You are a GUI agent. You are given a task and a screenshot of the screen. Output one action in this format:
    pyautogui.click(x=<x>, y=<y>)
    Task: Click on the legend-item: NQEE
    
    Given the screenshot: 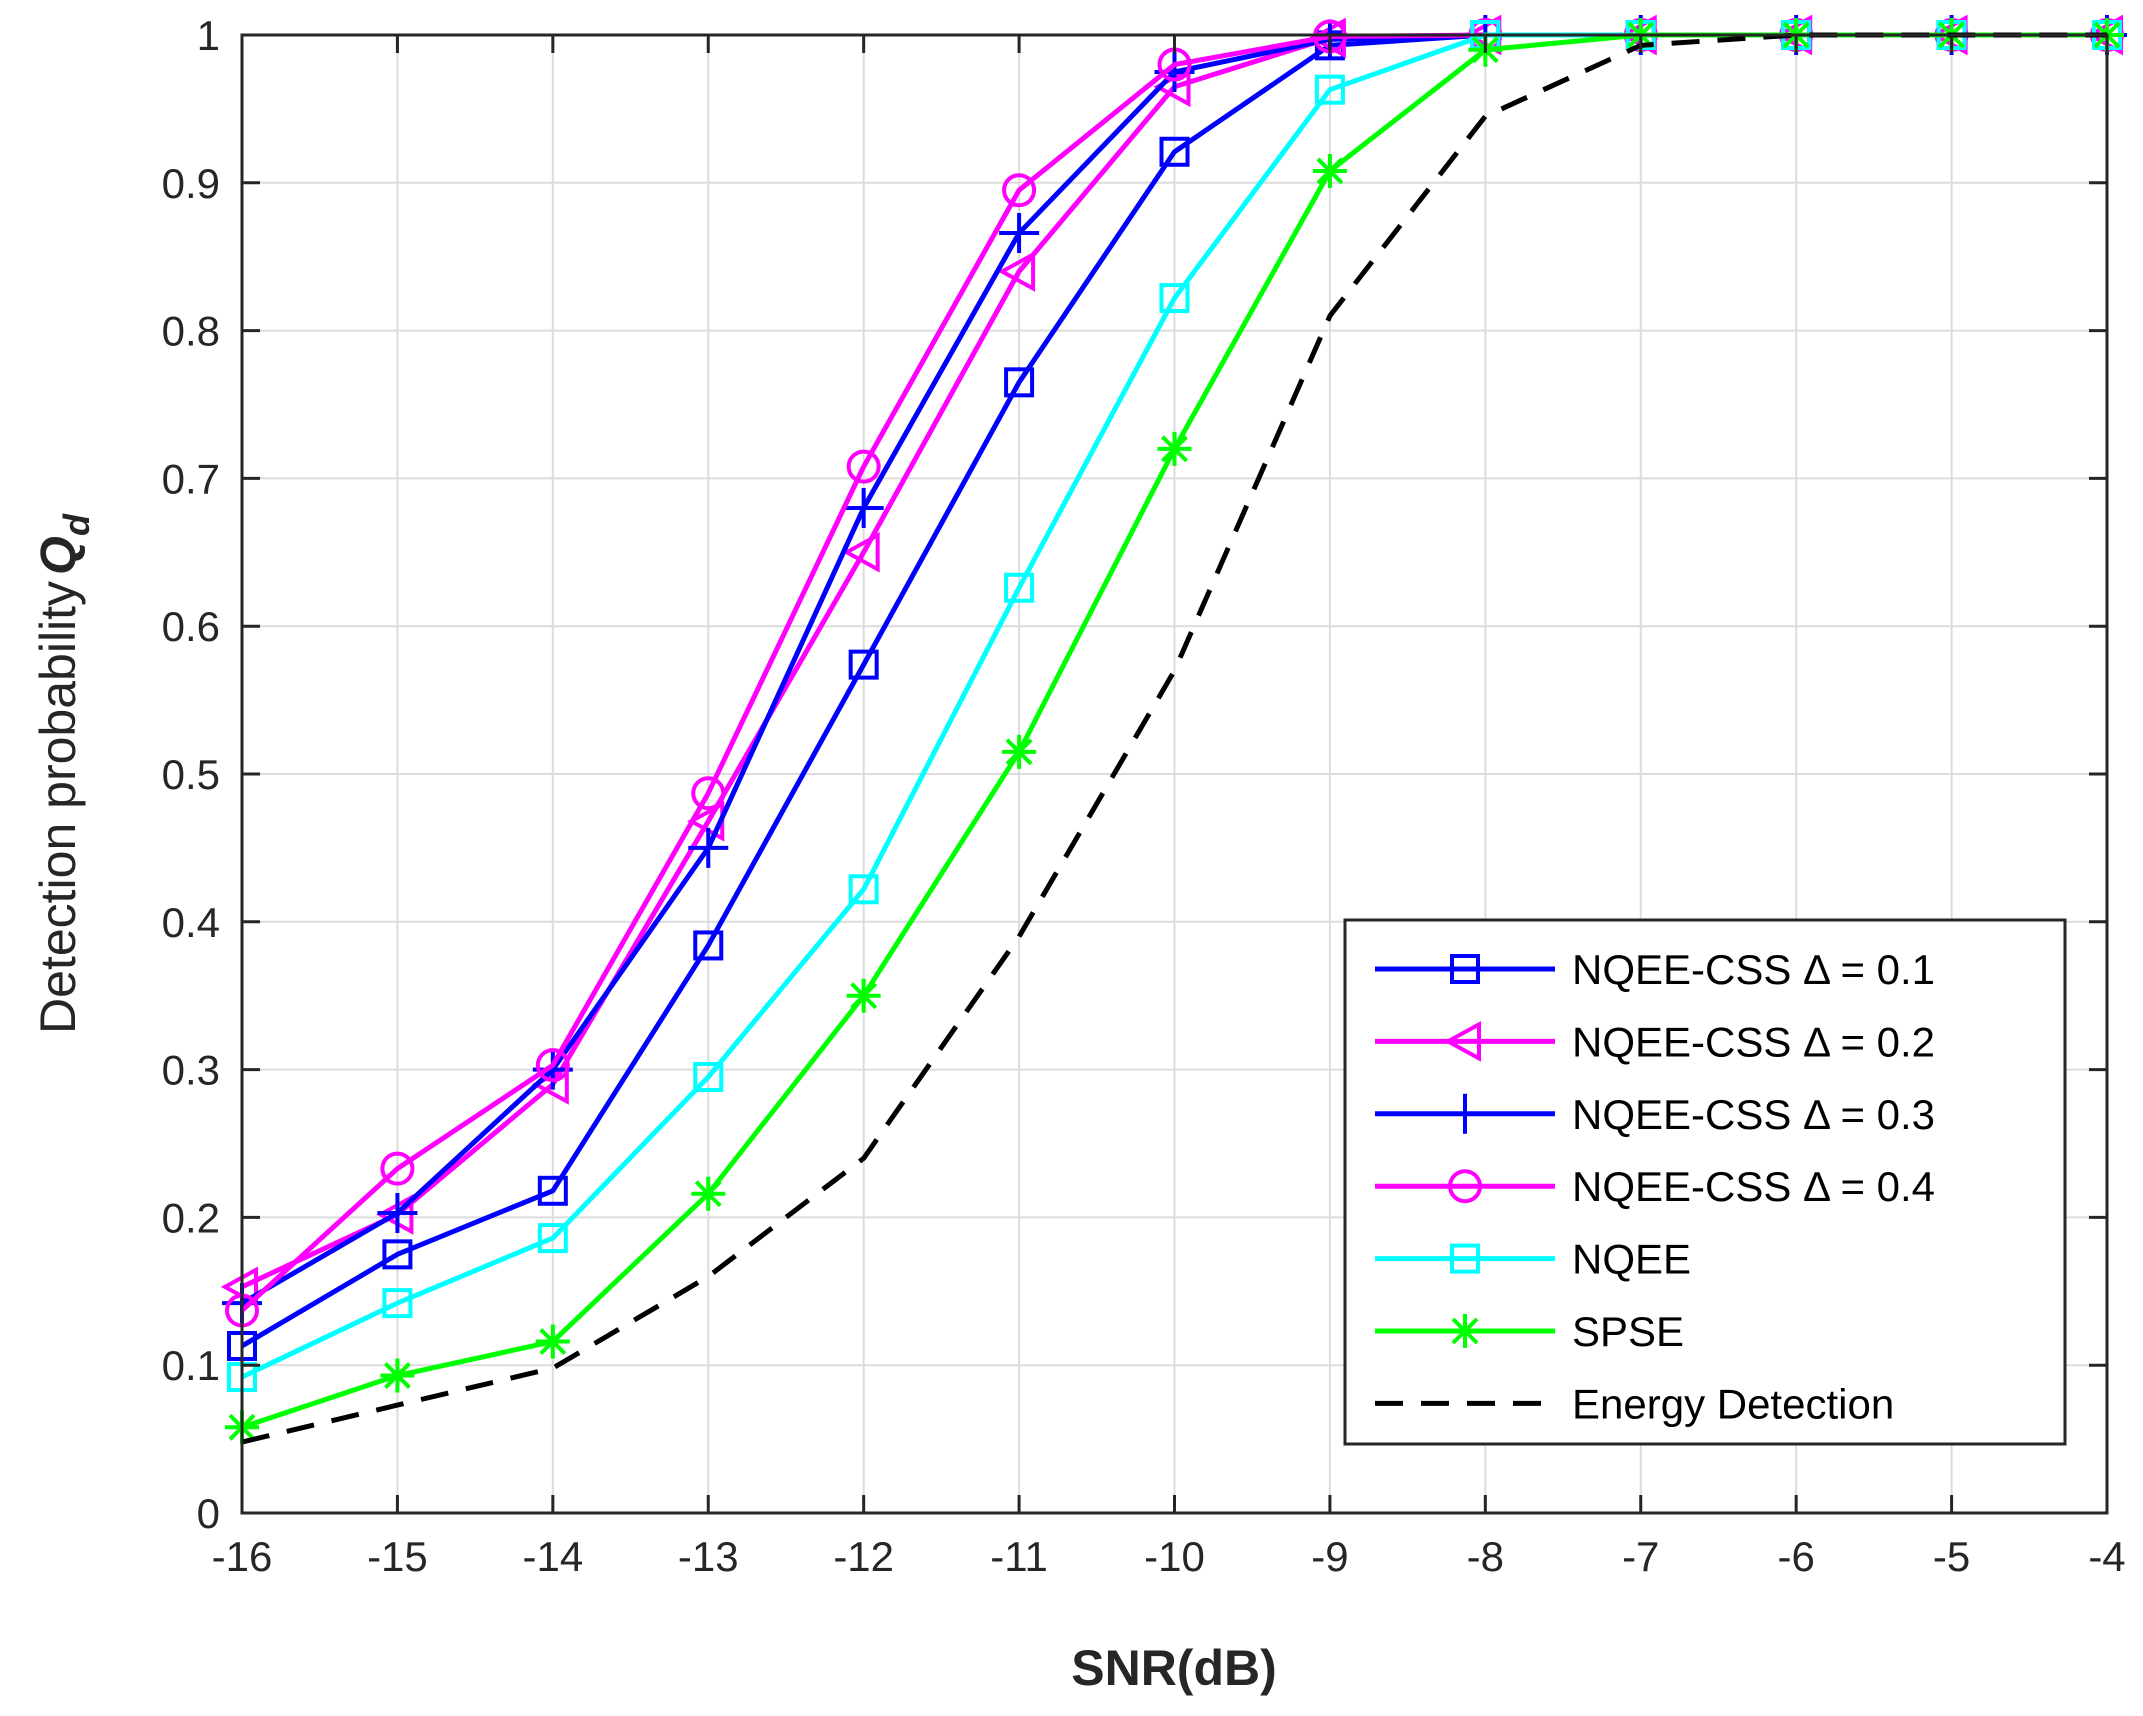 What is the action you would take?
    pyautogui.click(x=1533, y=1259)
    